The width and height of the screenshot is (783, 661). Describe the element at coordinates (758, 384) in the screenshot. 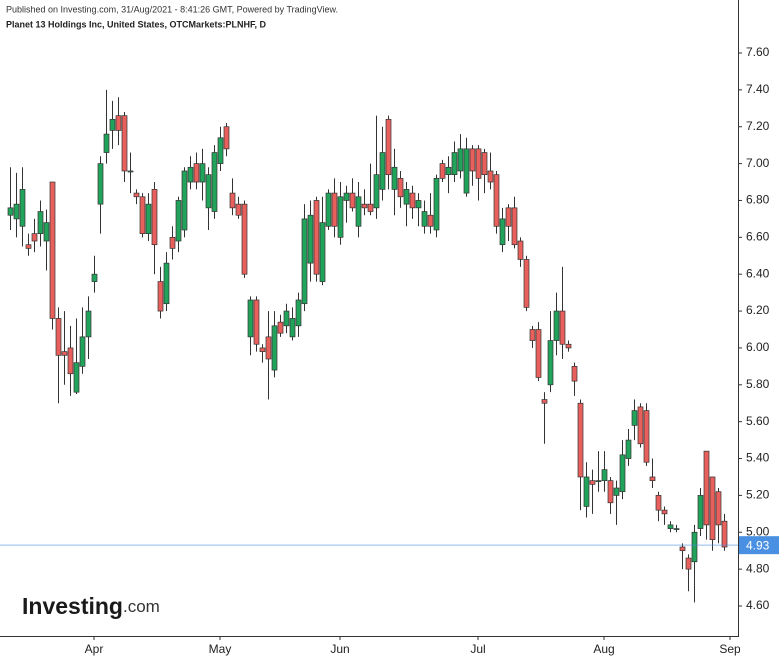

I see `y-tick-label: 5.80` at that location.